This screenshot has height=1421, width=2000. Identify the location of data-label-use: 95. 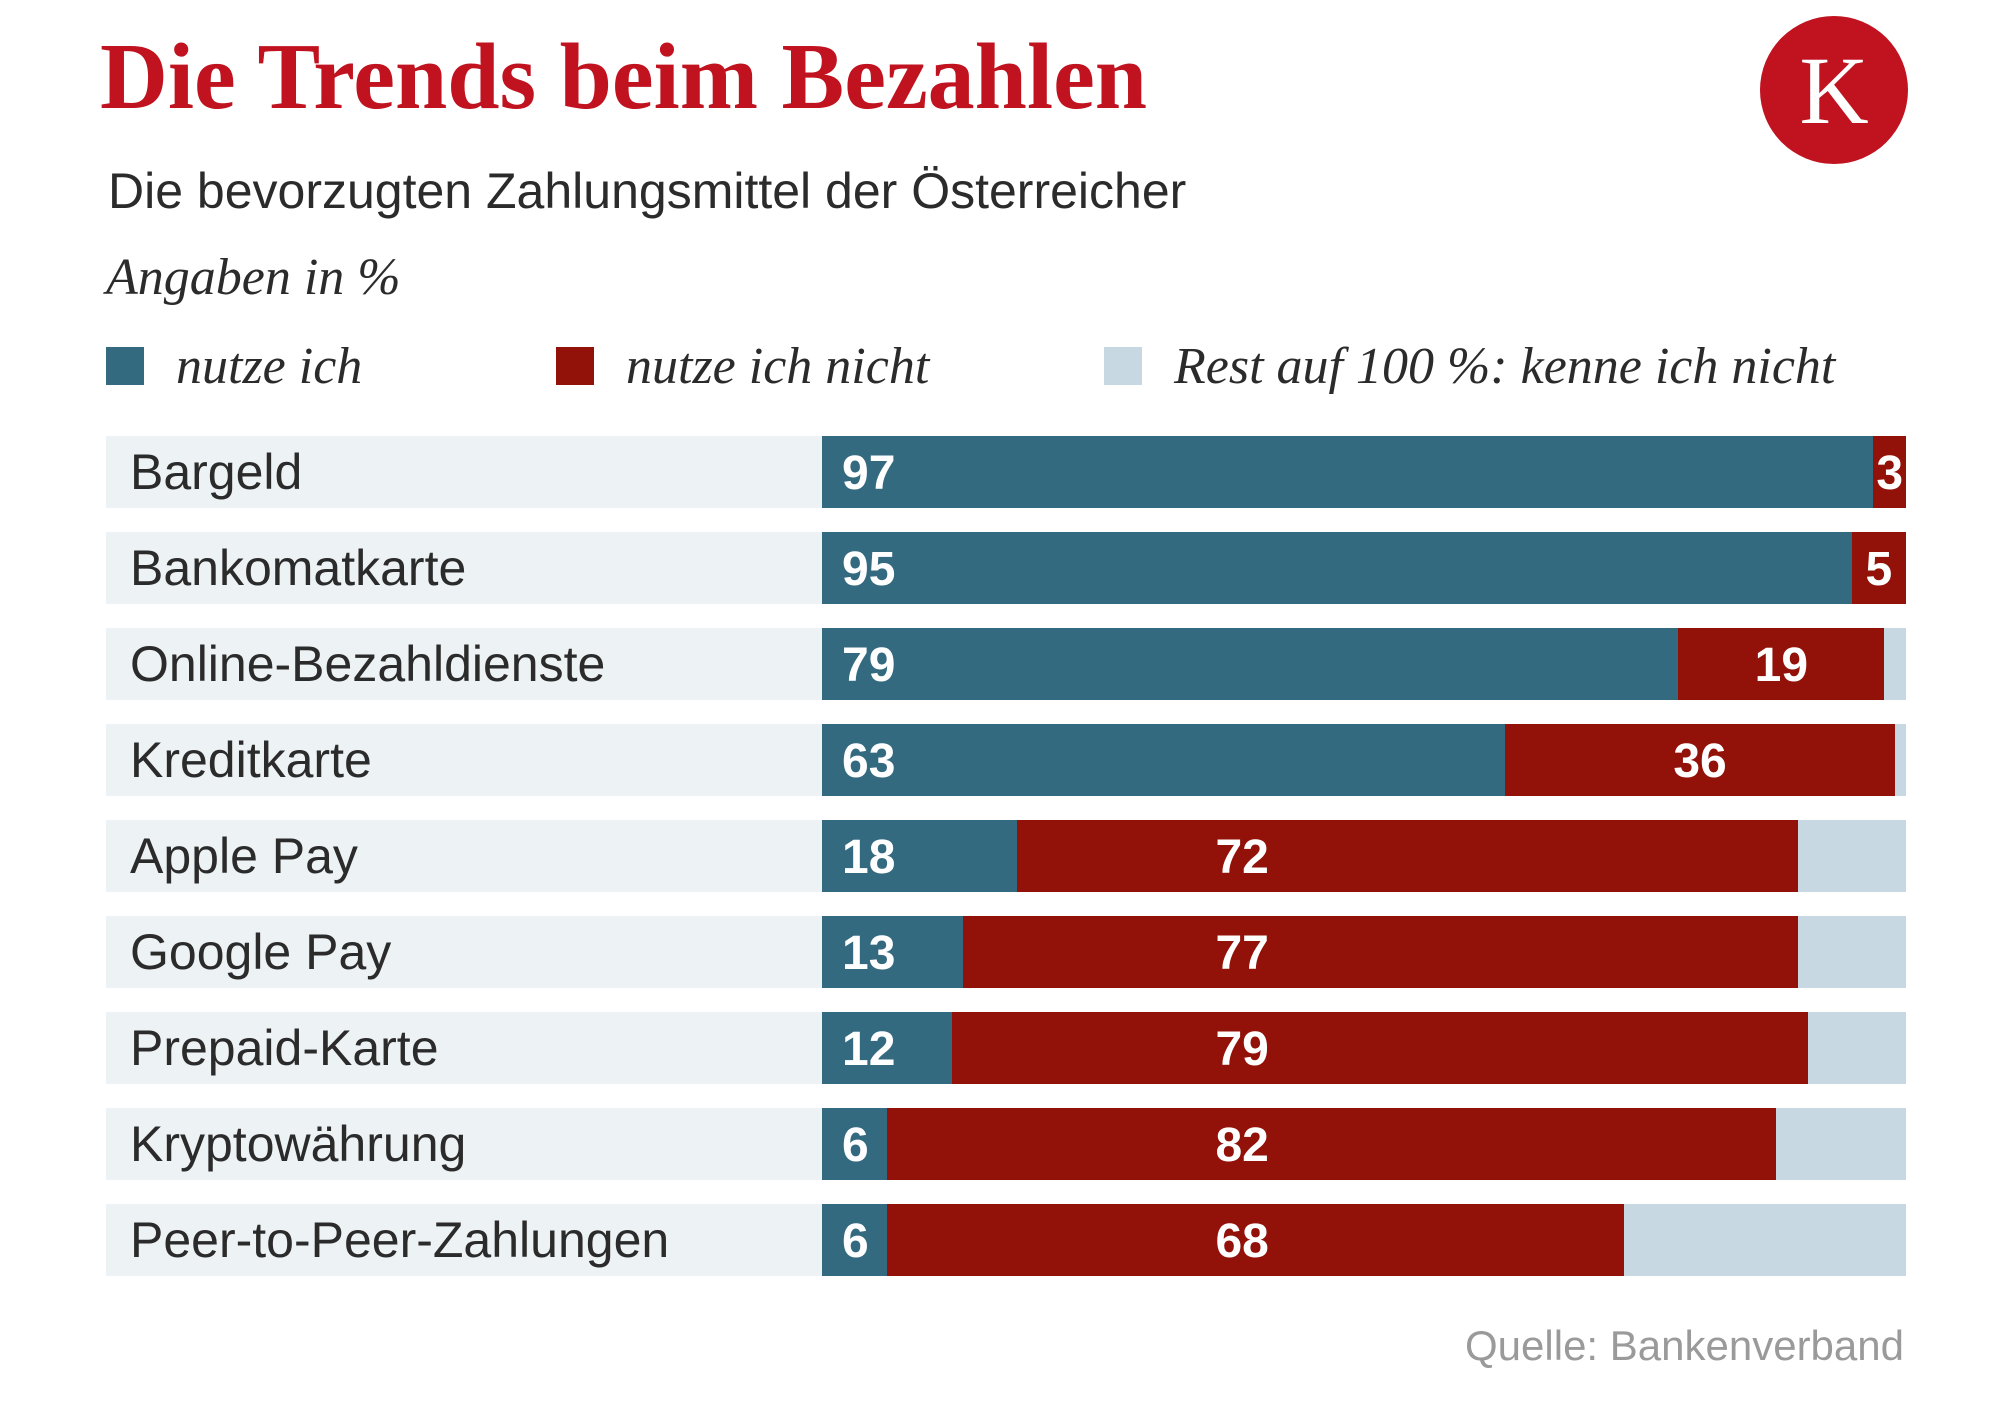
(869, 569).